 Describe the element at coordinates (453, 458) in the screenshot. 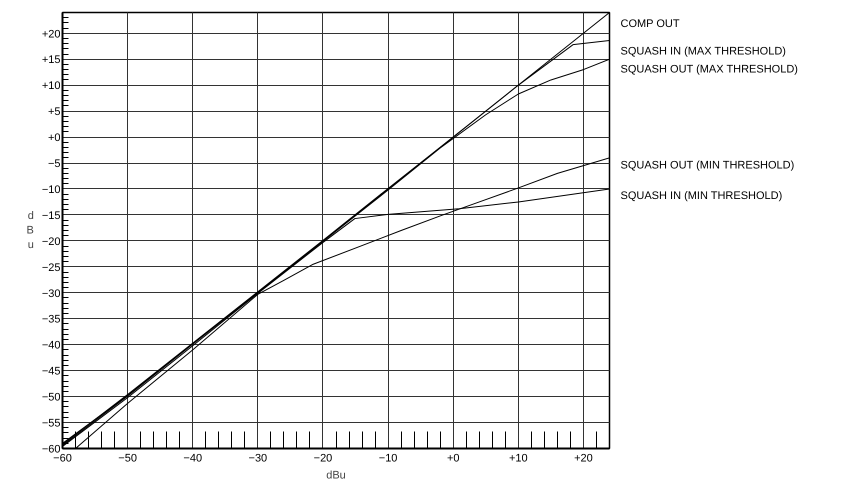

I see `x-tick-label: +0` at that location.